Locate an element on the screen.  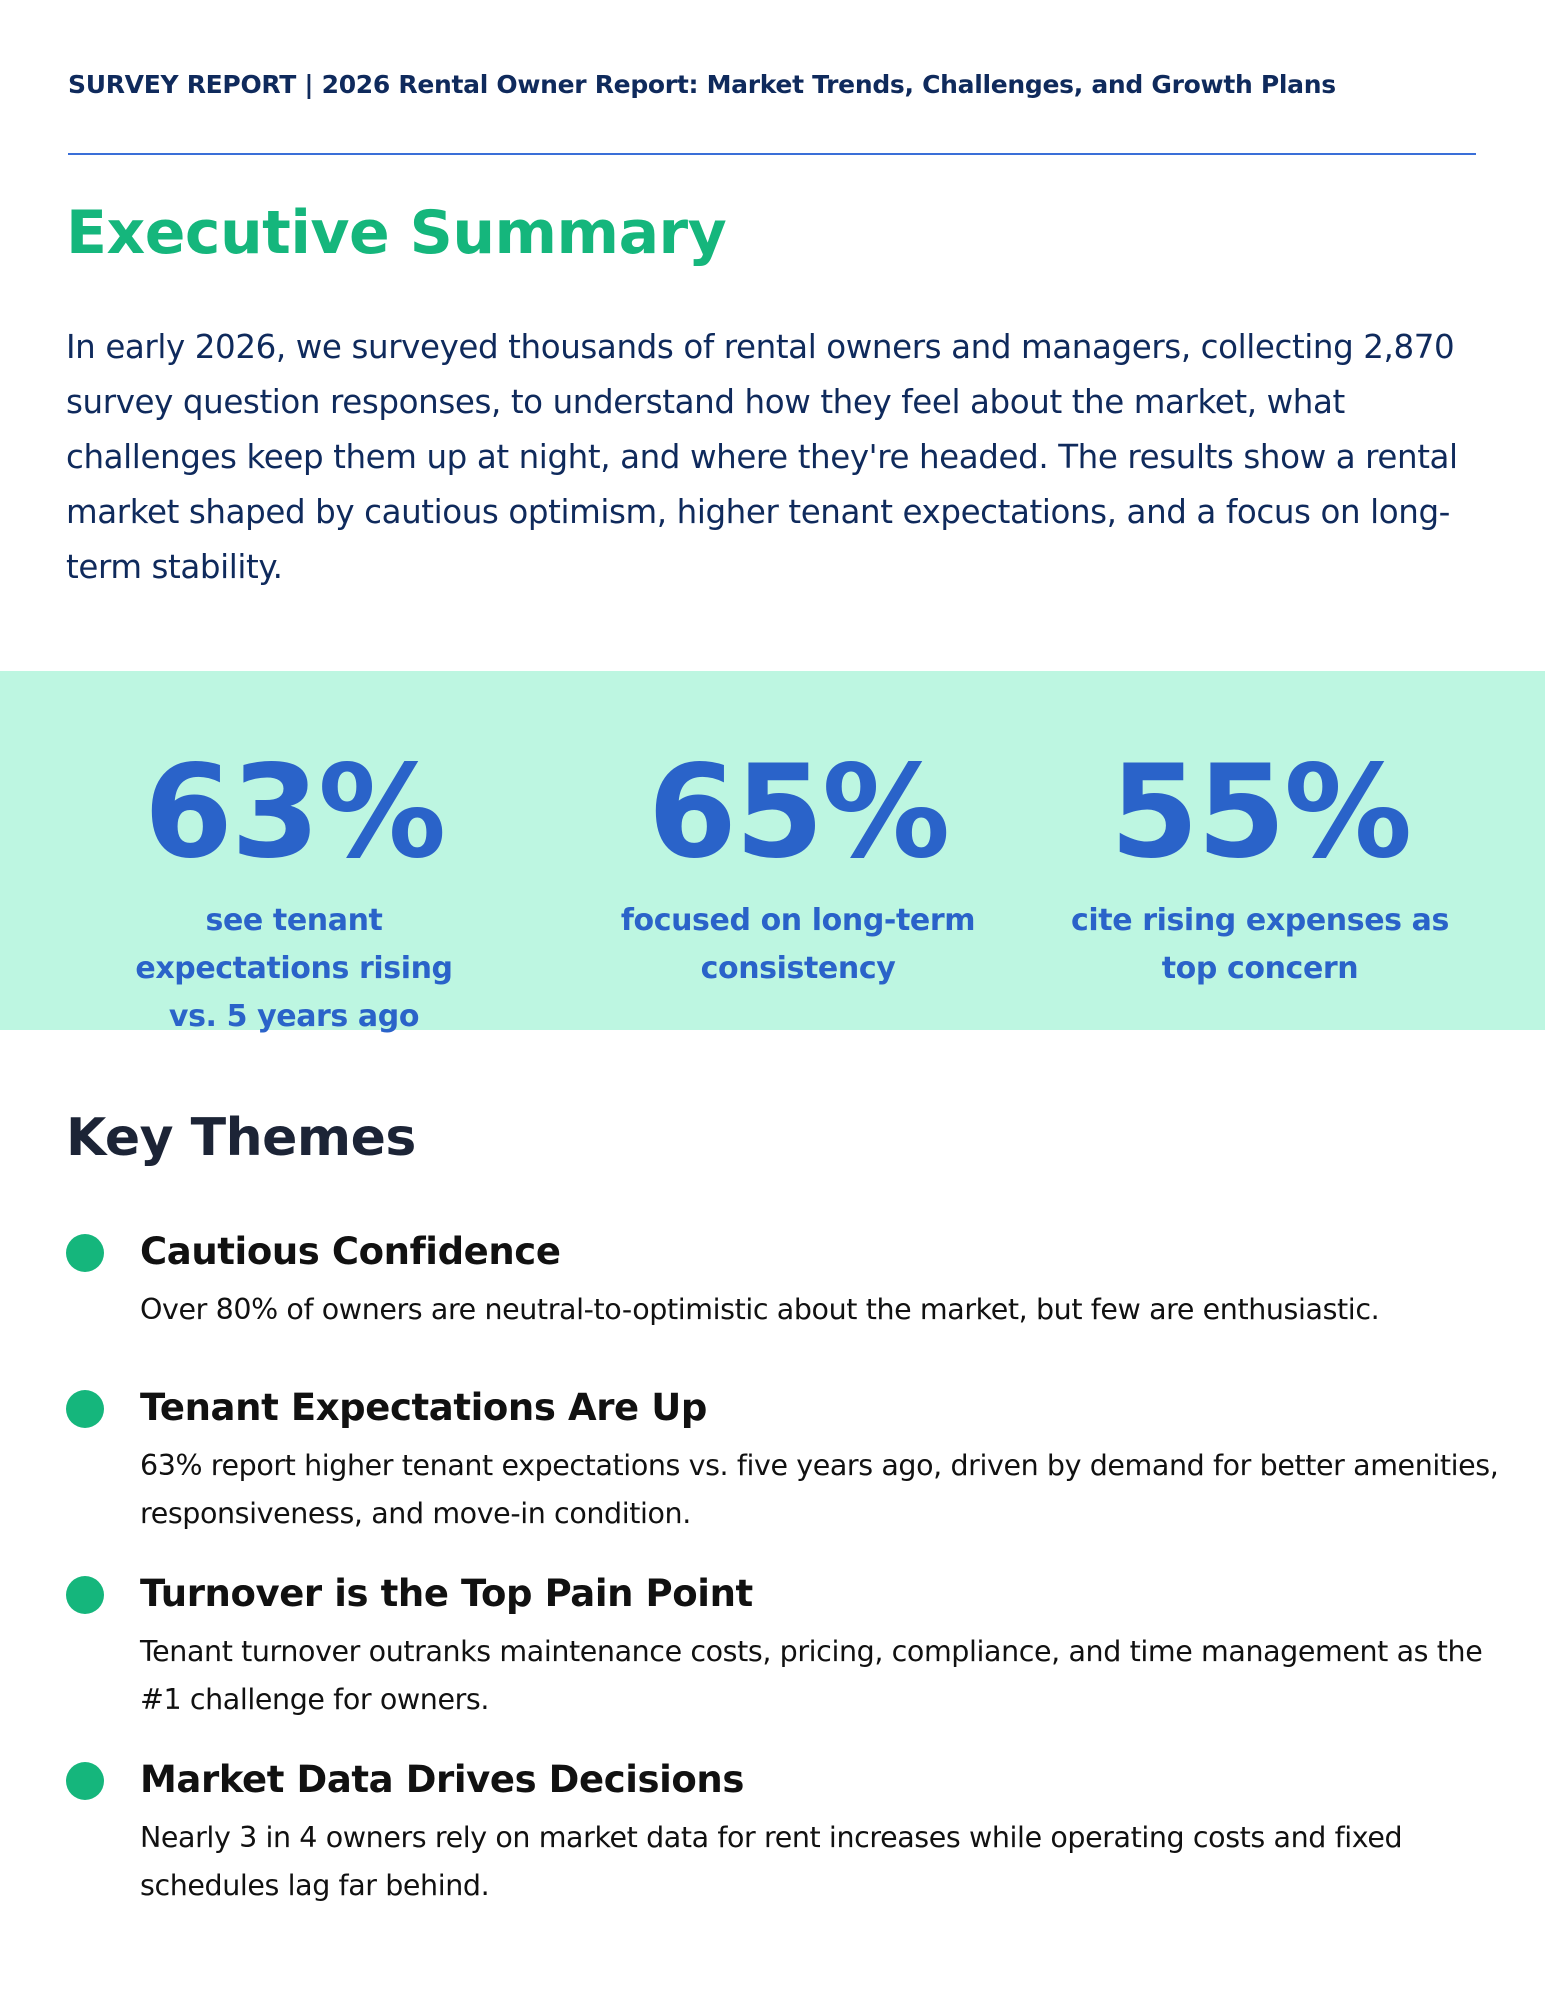
stat-label: focused on long-term consistency is located at coordinates (798, 944).